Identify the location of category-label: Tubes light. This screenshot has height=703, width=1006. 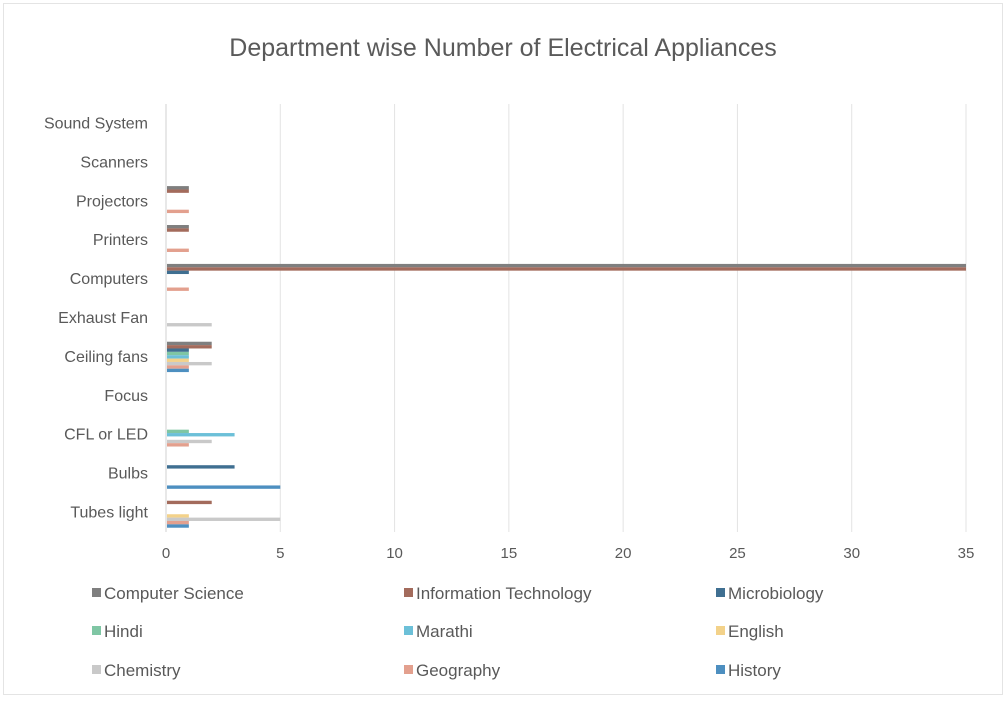
(109, 513).